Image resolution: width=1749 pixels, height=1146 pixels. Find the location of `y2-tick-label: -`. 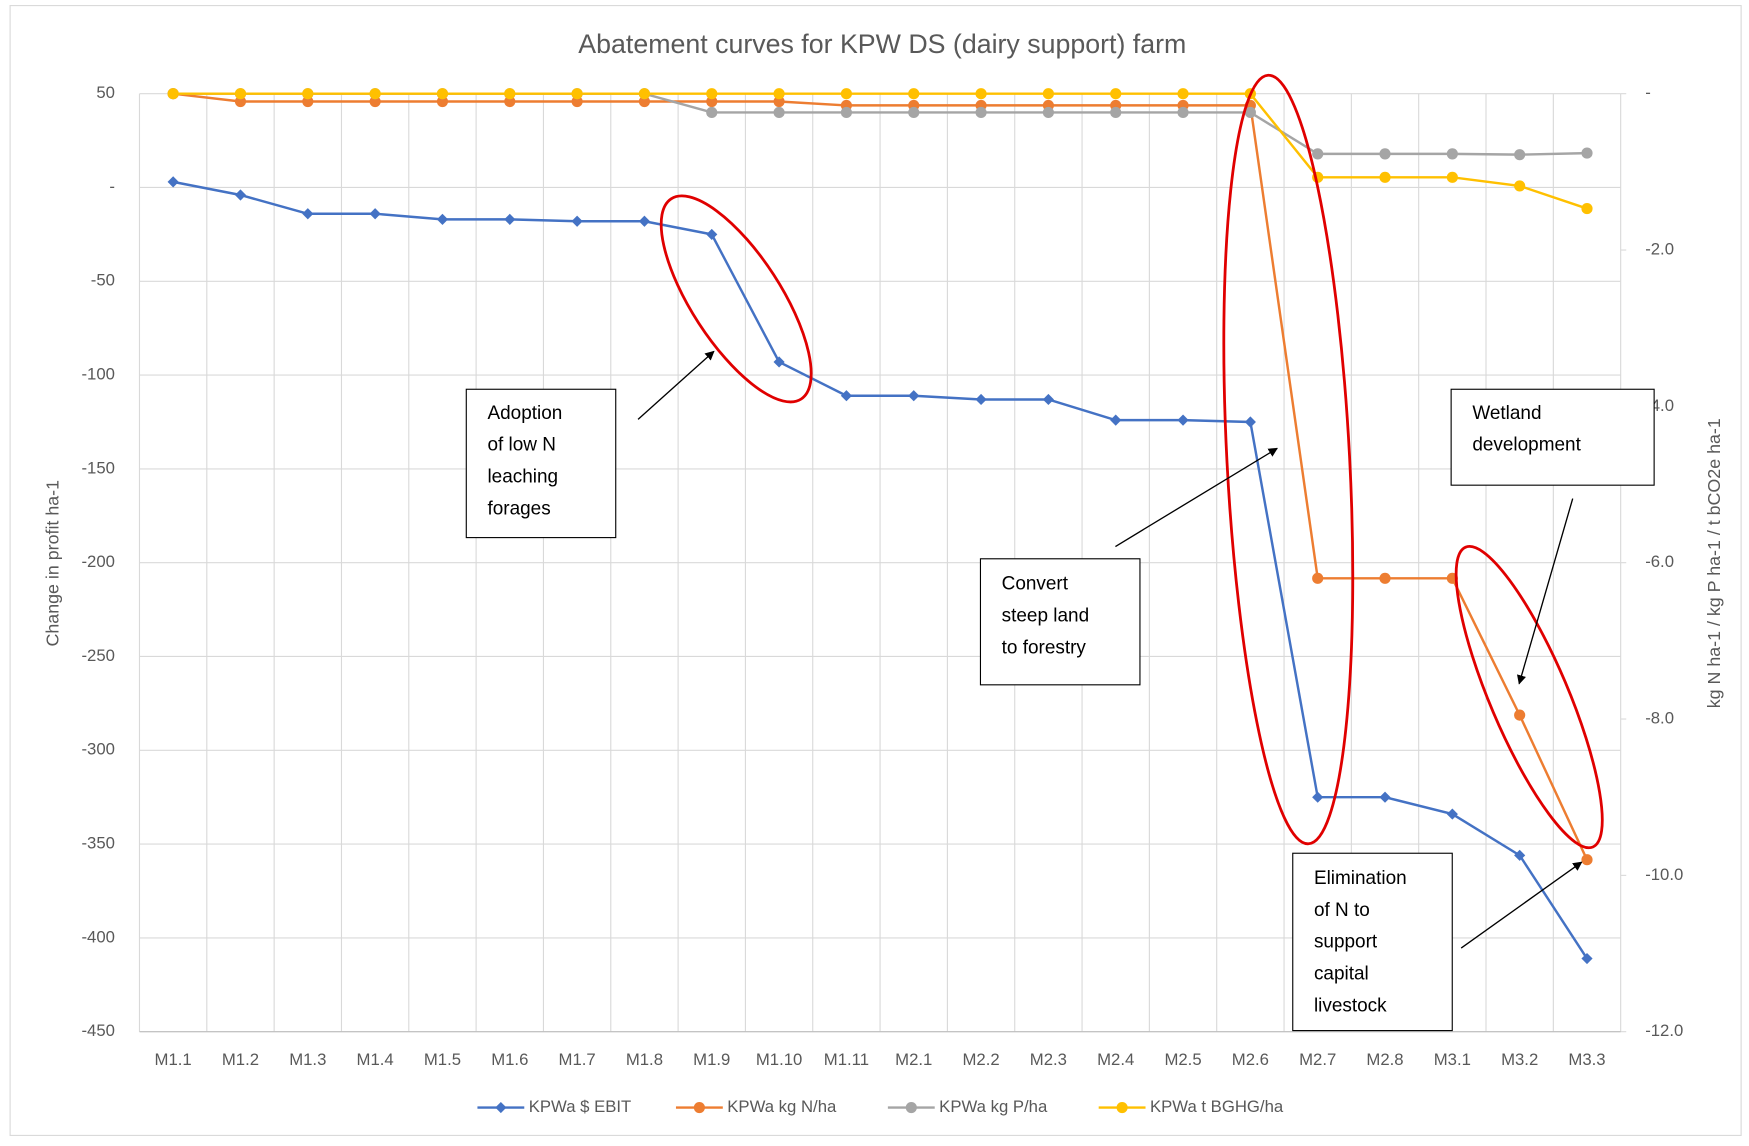

y2-tick-label: - is located at coordinates (1648, 92).